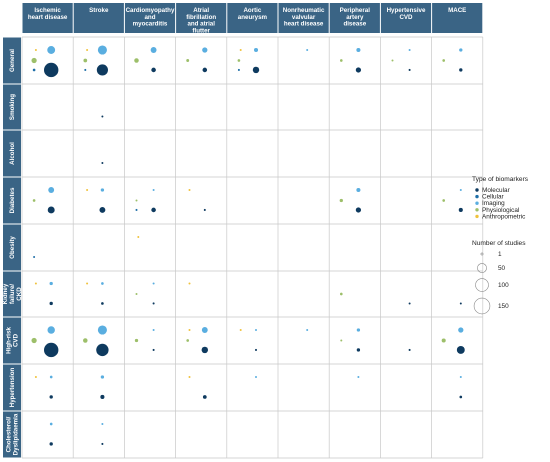 The image size is (550, 462). Describe the element at coordinates (201, 24) in the screenshot. I see `column-header-label: and atrial` at that location.